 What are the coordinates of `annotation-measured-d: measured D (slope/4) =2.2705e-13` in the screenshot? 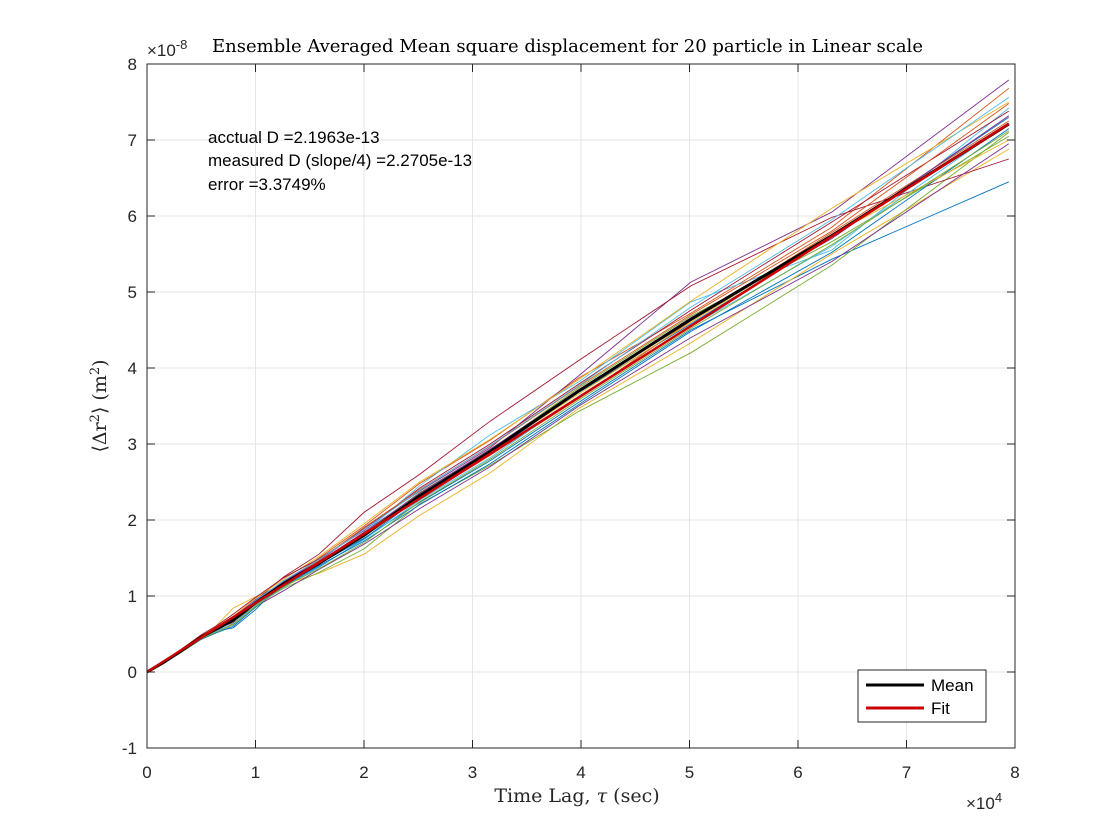 It's located at (340, 160).